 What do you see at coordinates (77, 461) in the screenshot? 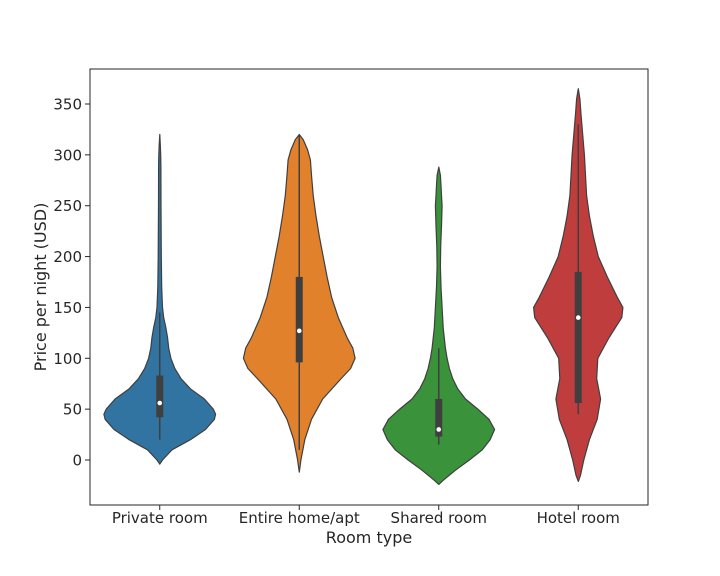
I see `y-tick-label: 0` at bounding box center [77, 461].